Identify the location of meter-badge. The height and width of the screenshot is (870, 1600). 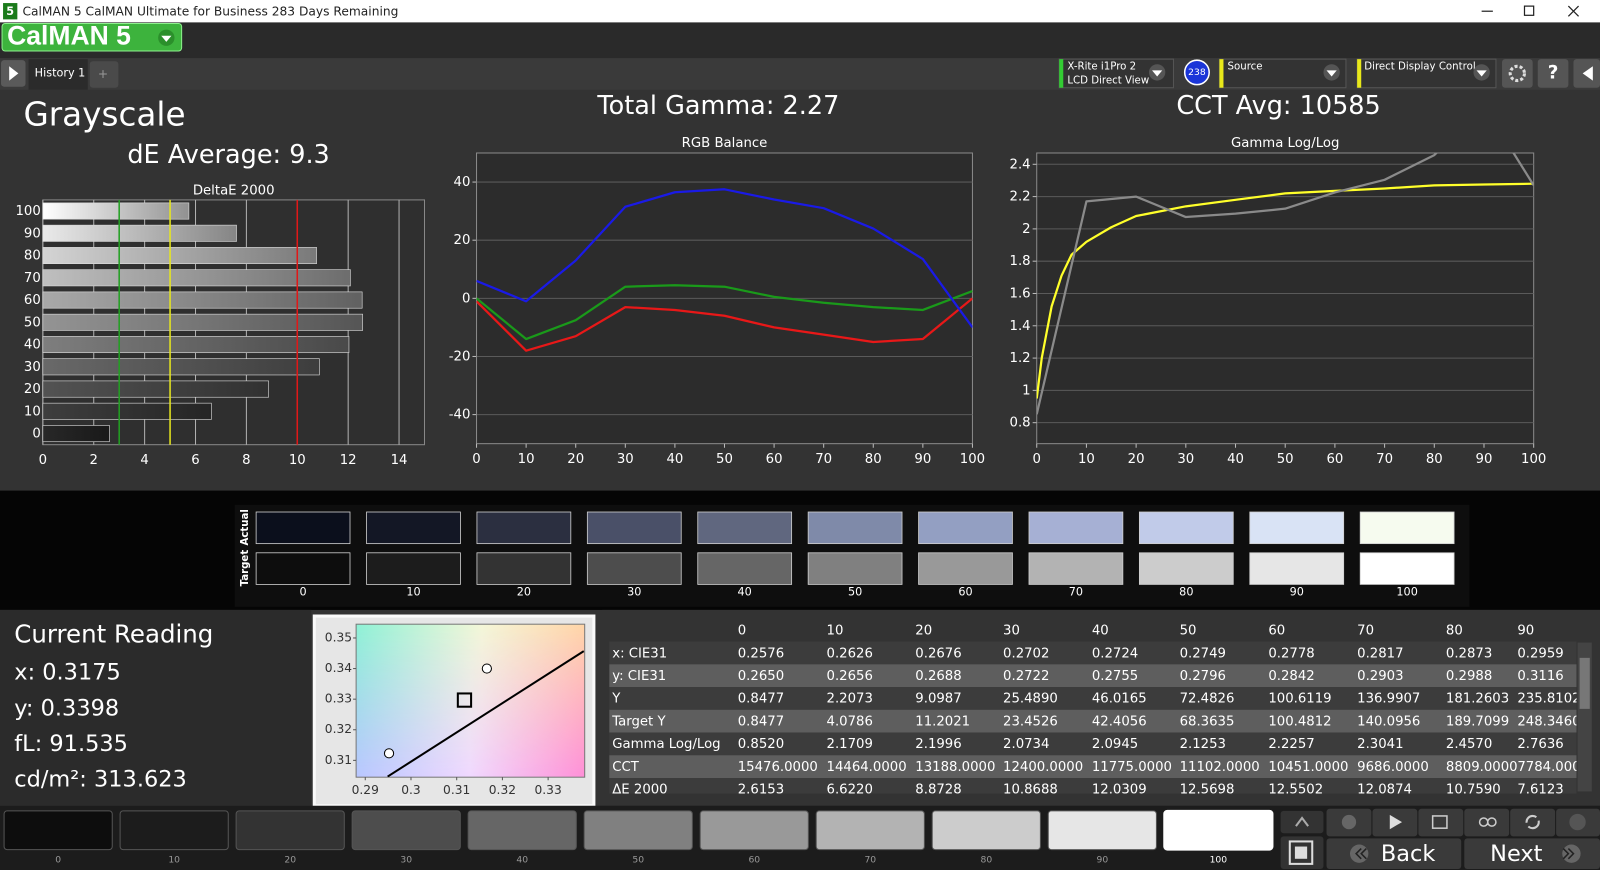
(1196, 72).